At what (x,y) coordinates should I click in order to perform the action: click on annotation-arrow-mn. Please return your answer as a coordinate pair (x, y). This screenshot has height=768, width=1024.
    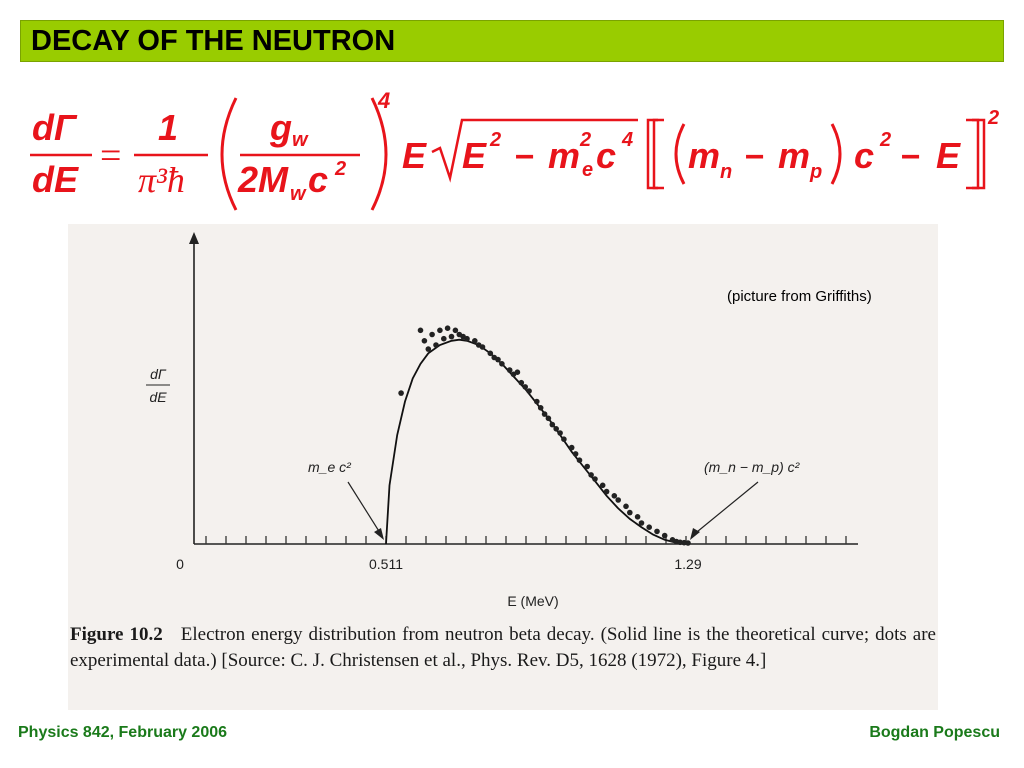
    Looking at the image, I should click on (725, 509).